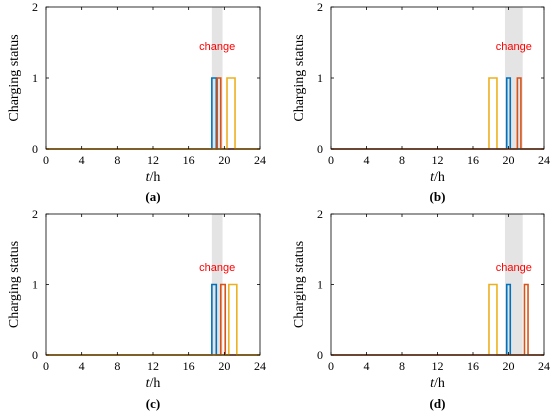  Describe the element at coordinates (153, 403) in the screenshot. I see `panel-caption: (c)` at that location.